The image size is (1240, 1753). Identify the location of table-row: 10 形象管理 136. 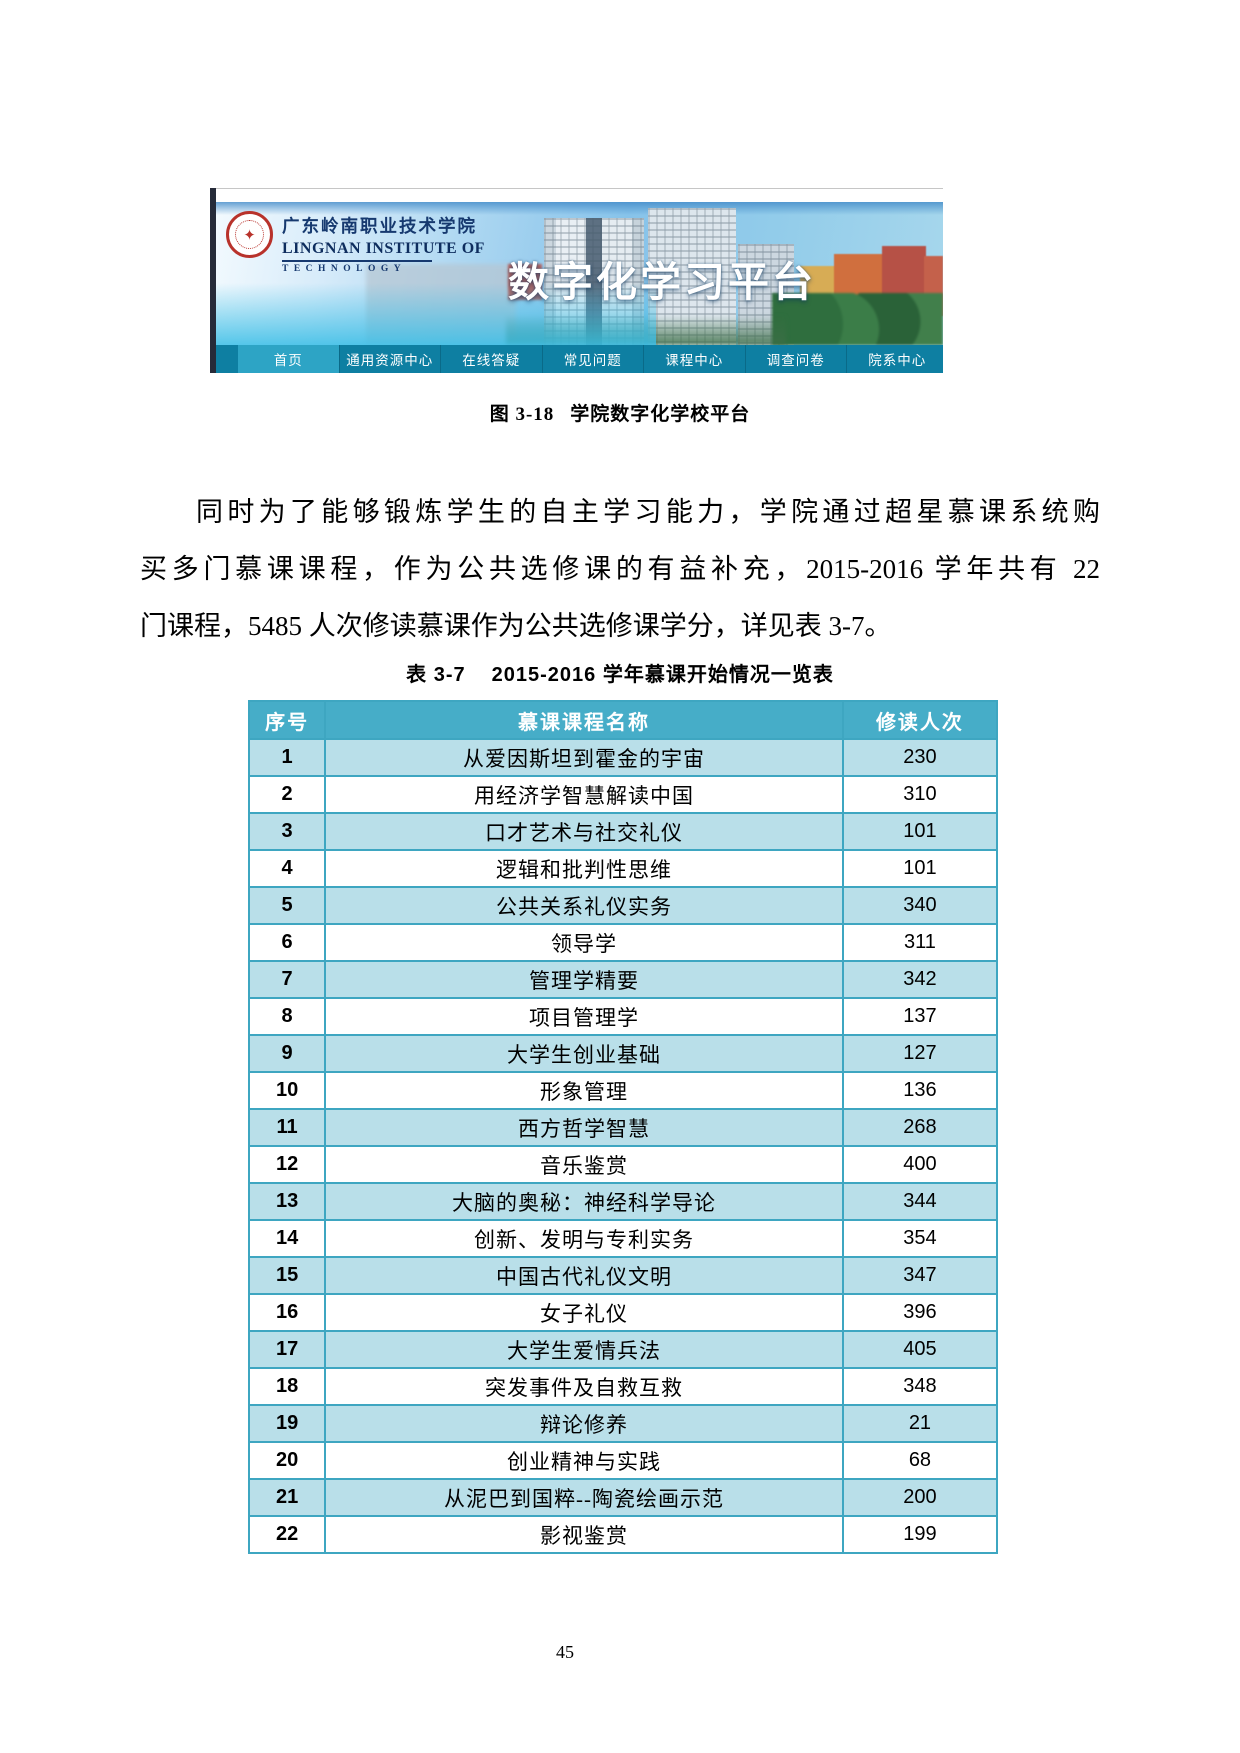
(623, 1090).